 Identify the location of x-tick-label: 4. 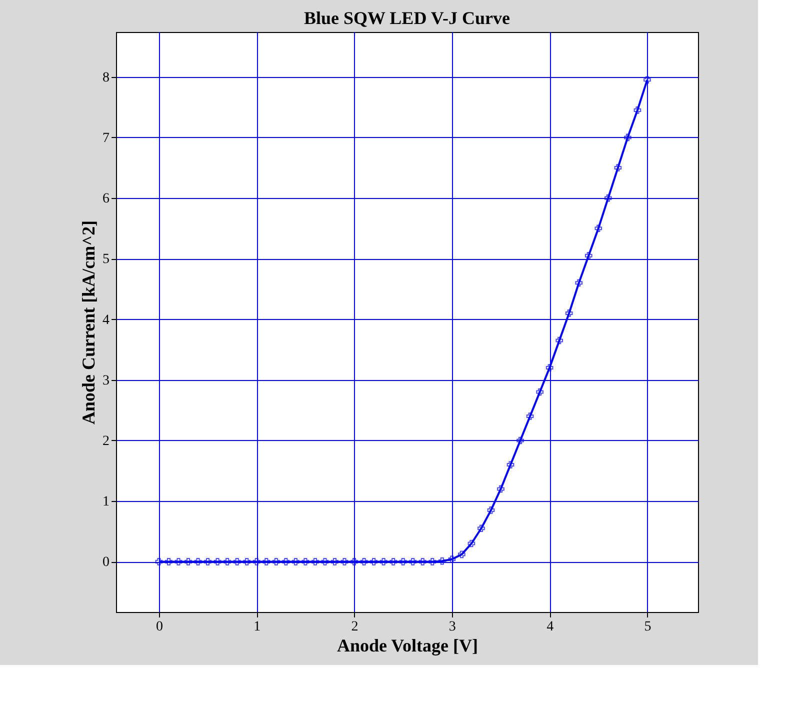
(550, 627).